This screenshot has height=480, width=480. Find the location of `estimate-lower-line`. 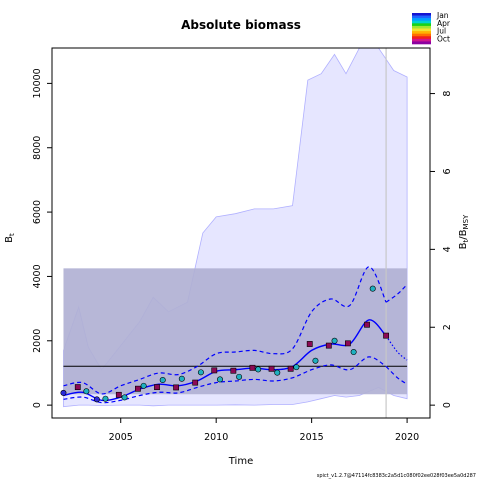

estimate-lower-line is located at coordinates (225, 380).